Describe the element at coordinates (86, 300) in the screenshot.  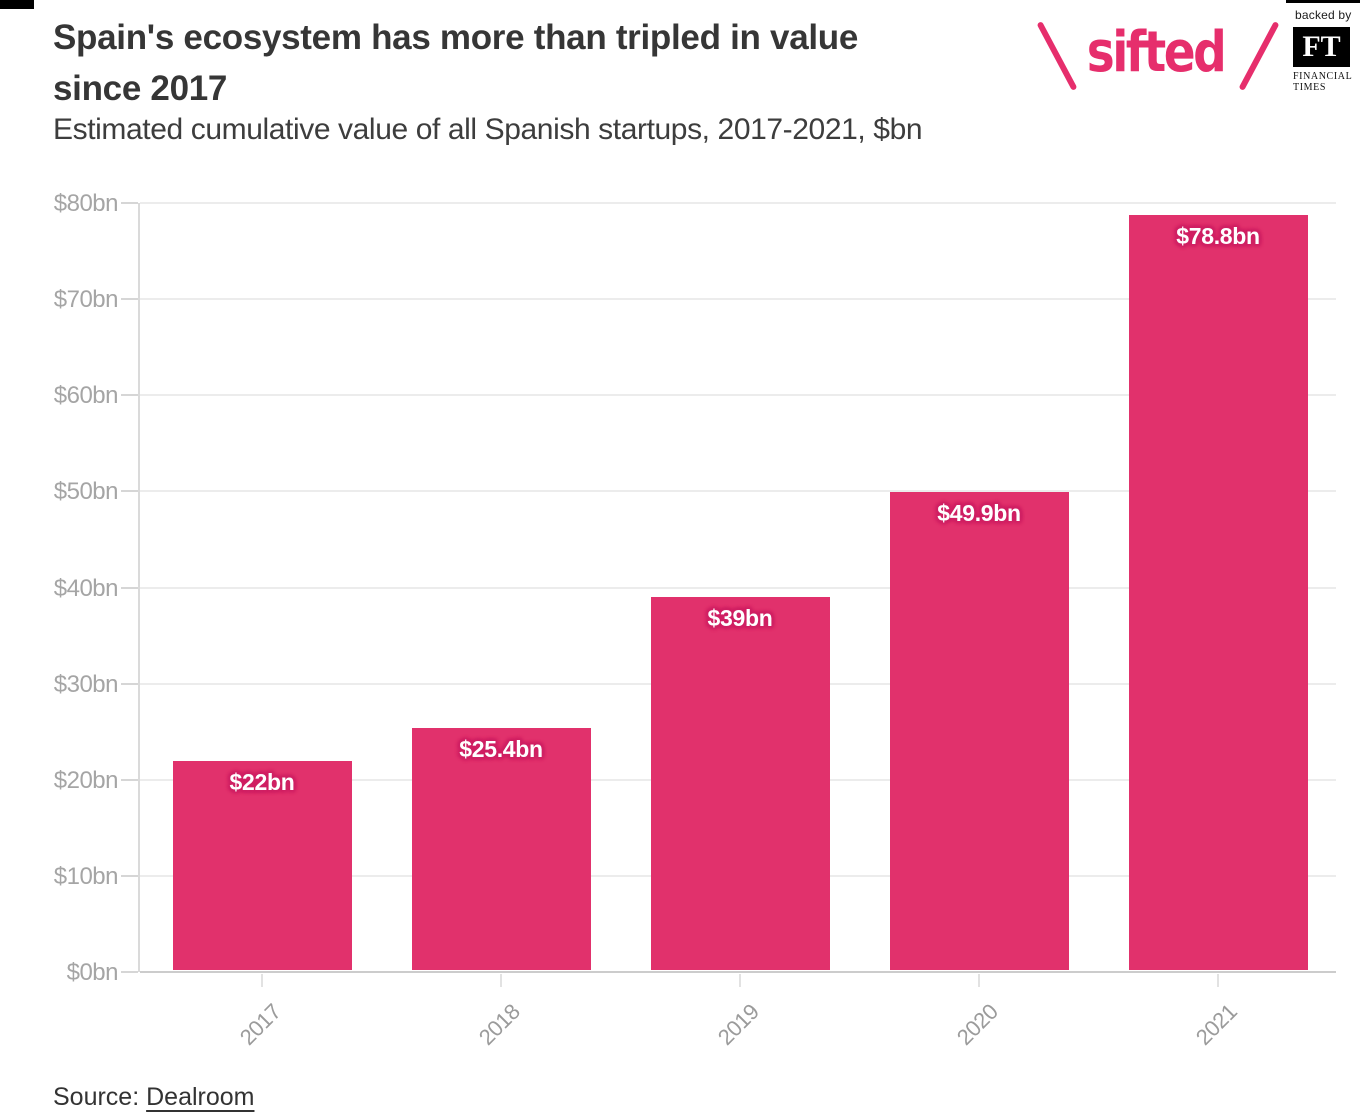
I see `y-axis-label: $70bn` at that location.